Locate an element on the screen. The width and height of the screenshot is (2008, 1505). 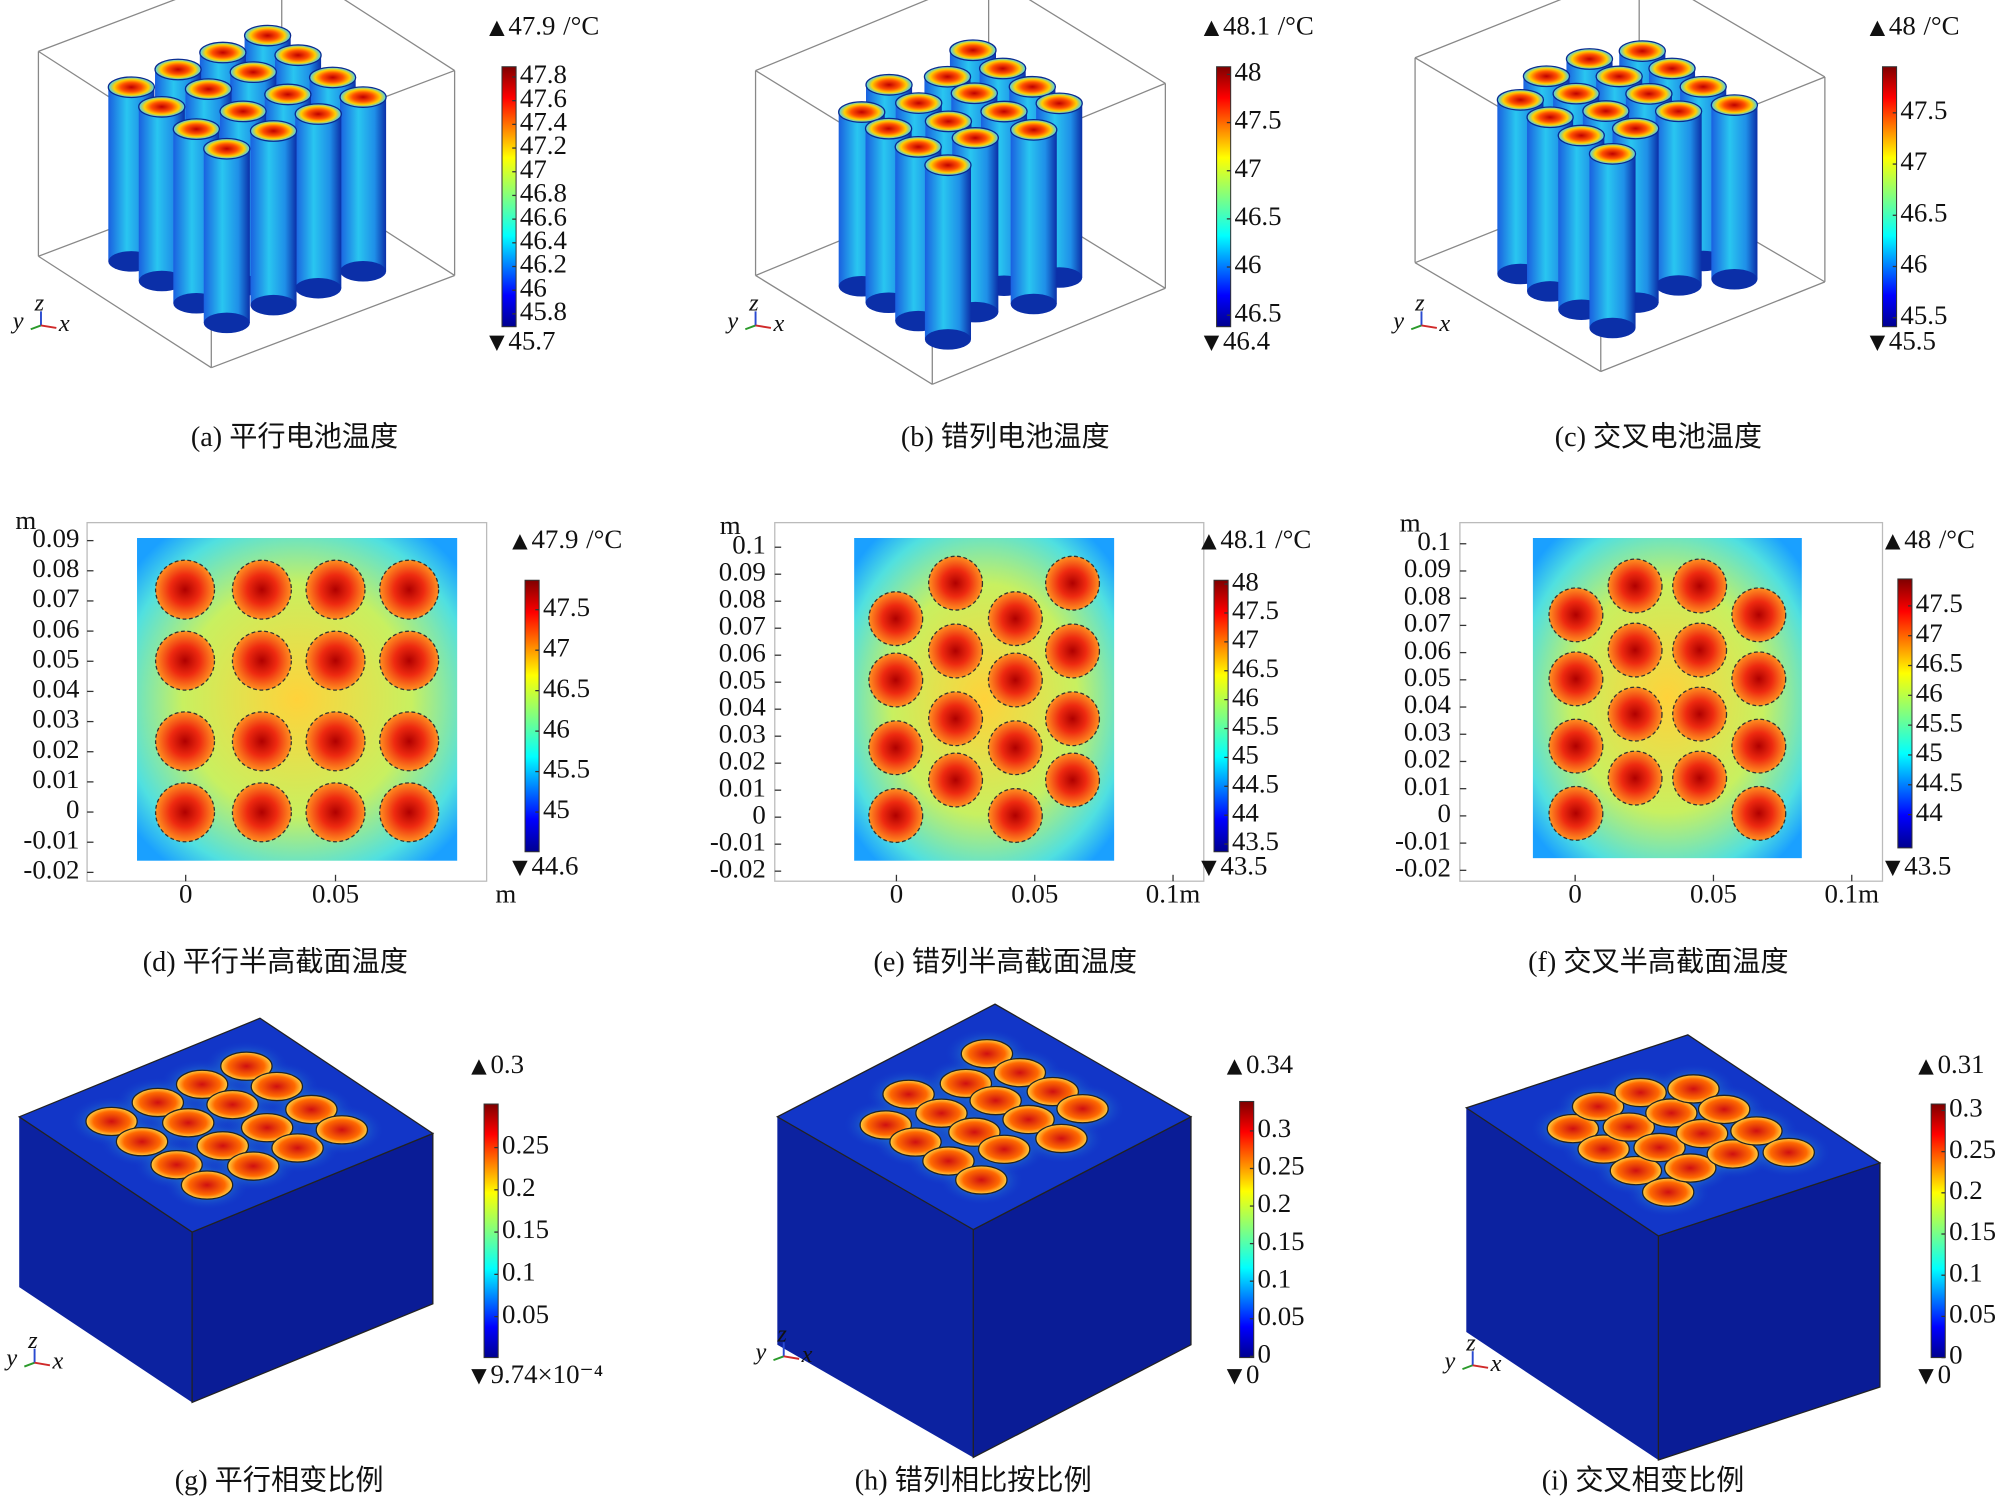
colorbar-max-label: 48.1 is located at coordinates (1243, 539).